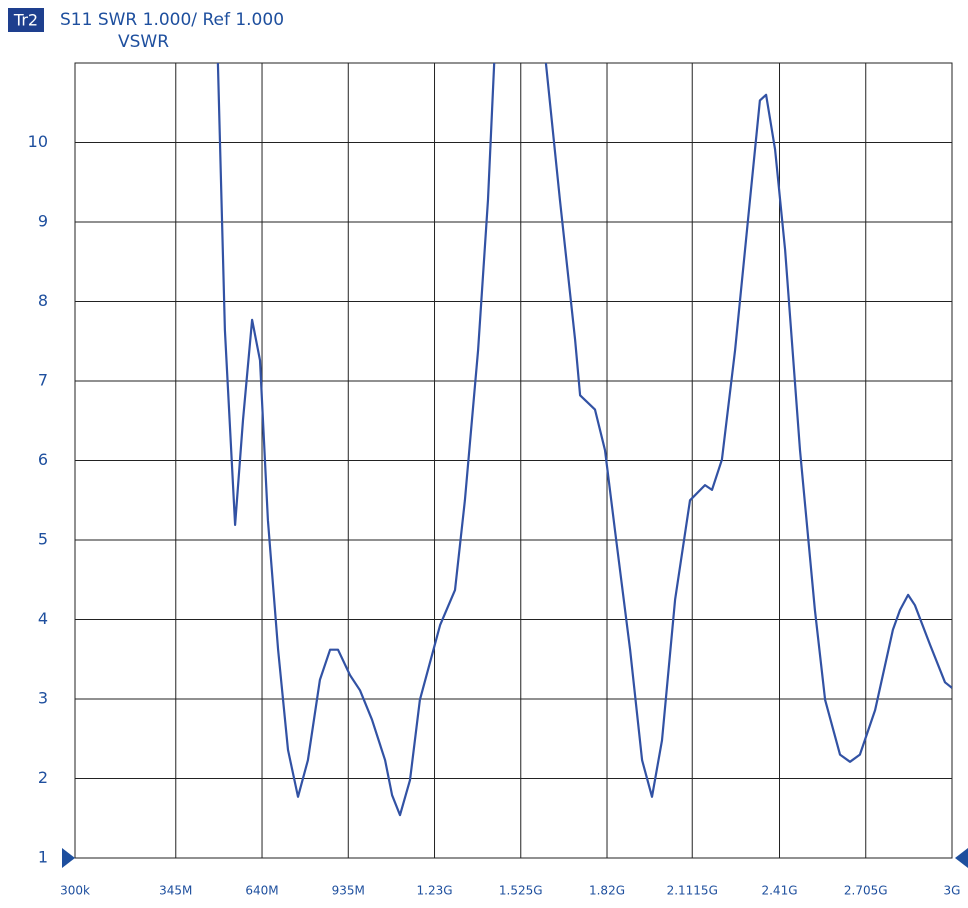 The image size is (968, 908). What do you see at coordinates (43, 618) in the screenshot?
I see `y-tick-label: 4` at bounding box center [43, 618].